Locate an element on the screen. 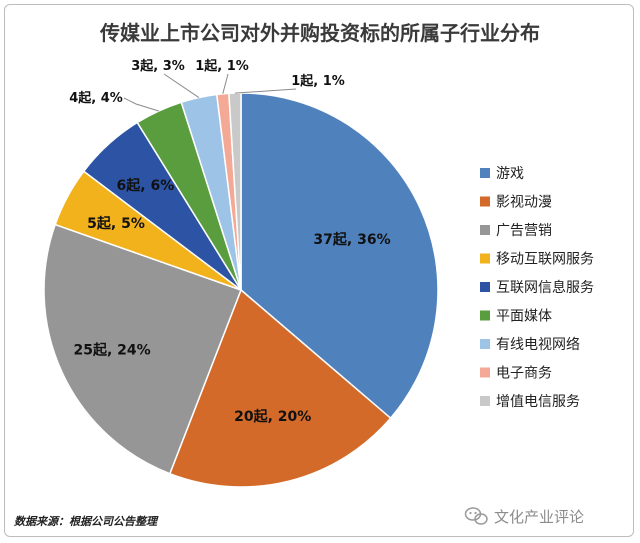 Image resolution: width=640 pixels, height=543 pixels. slice-label-4: 5起, 5% is located at coordinates (116, 223).